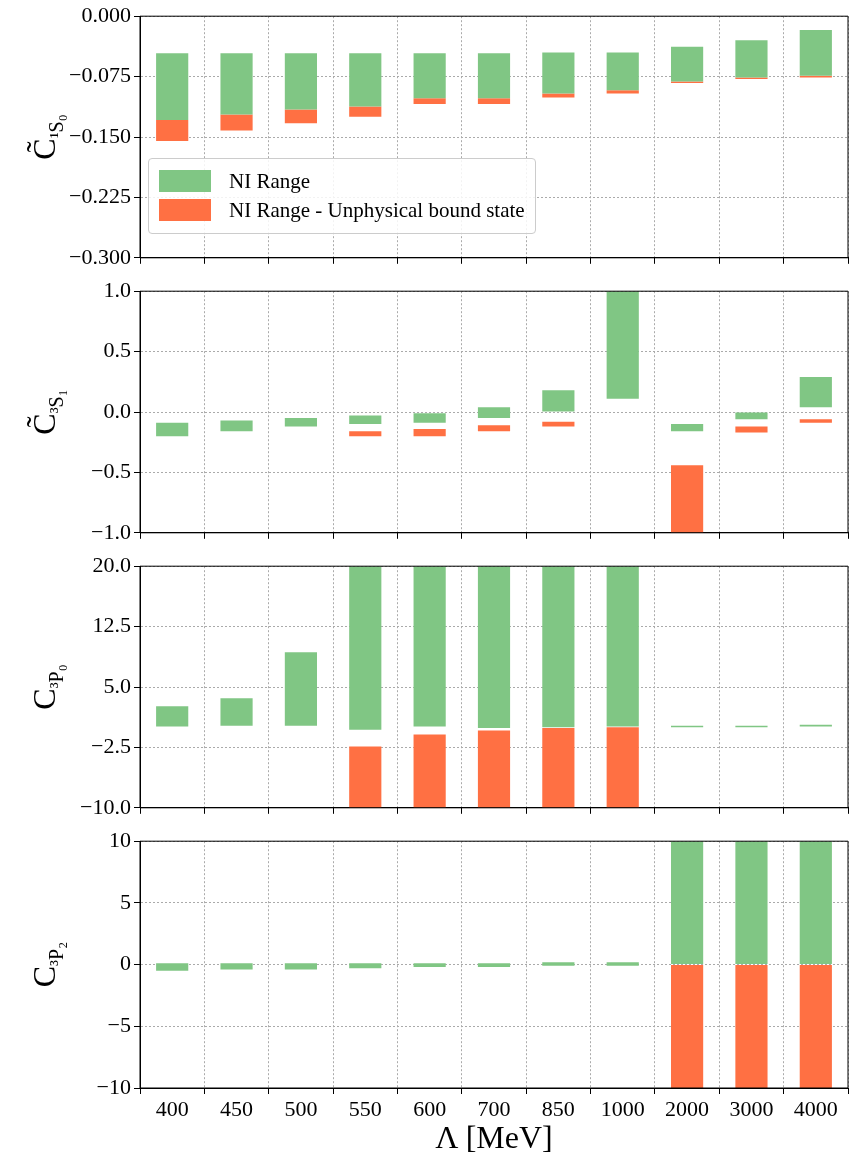 This screenshot has width=850, height=1159. What do you see at coordinates (430, 1108) in the screenshot?
I see `x-tick-label: 600` at bounding box center [430, 1108].